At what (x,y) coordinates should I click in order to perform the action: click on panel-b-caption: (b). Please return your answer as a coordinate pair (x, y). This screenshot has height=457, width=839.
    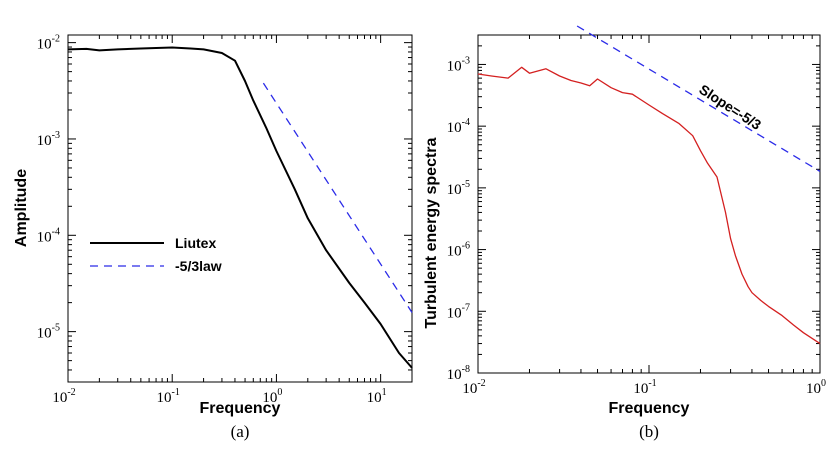
    Looking at the image, I should click on (649, 431).